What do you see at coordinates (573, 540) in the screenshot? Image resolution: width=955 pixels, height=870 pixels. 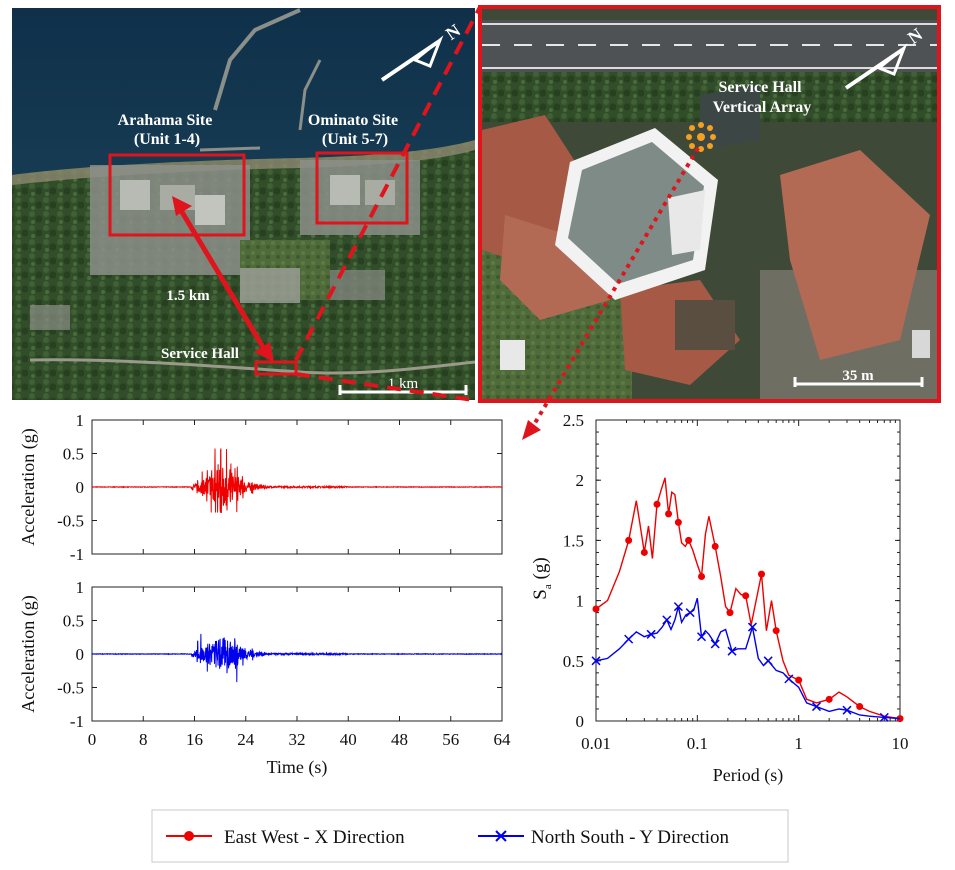 I see `y-tick-label: 1.5` at bounding box center [573, 540].